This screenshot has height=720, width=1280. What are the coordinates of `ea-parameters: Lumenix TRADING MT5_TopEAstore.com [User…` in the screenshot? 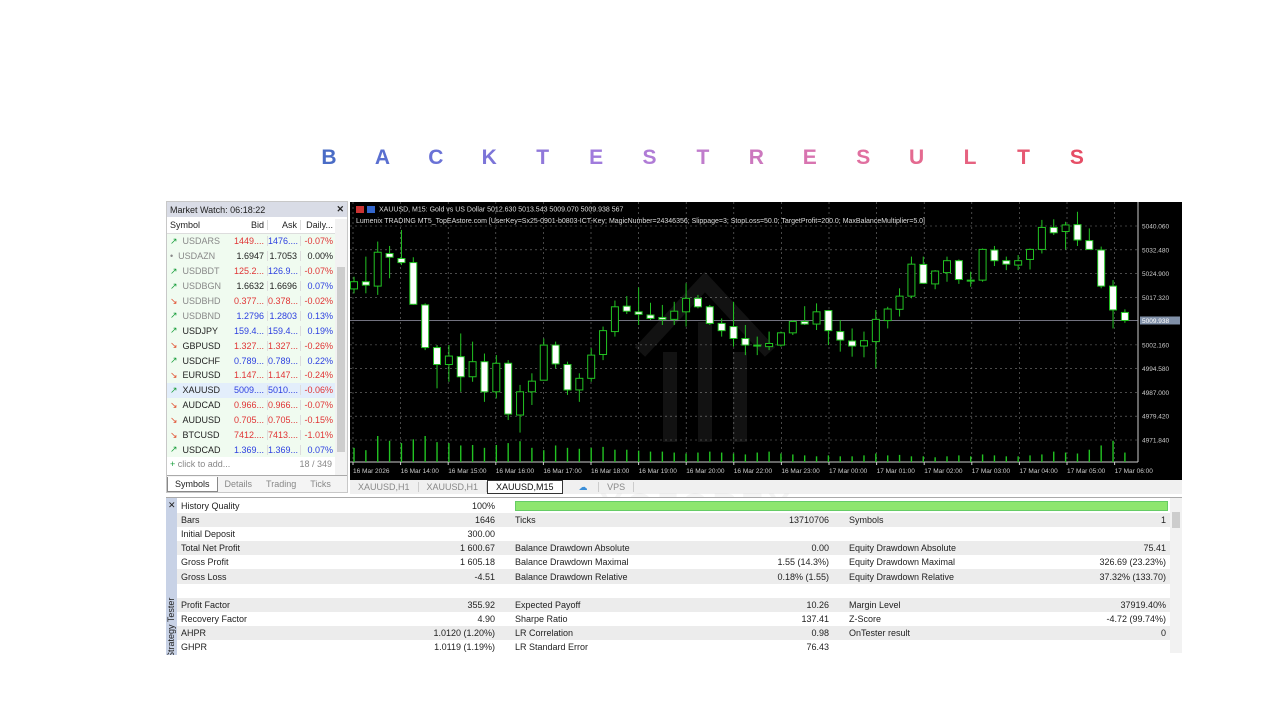 It's located at (640, 221).